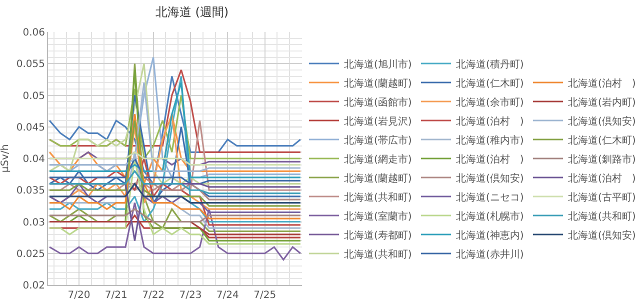  Describe the element at coordinates (490, 197) in the screenshot. I see `legend-label: 北海道(ニセコ)` at that location.